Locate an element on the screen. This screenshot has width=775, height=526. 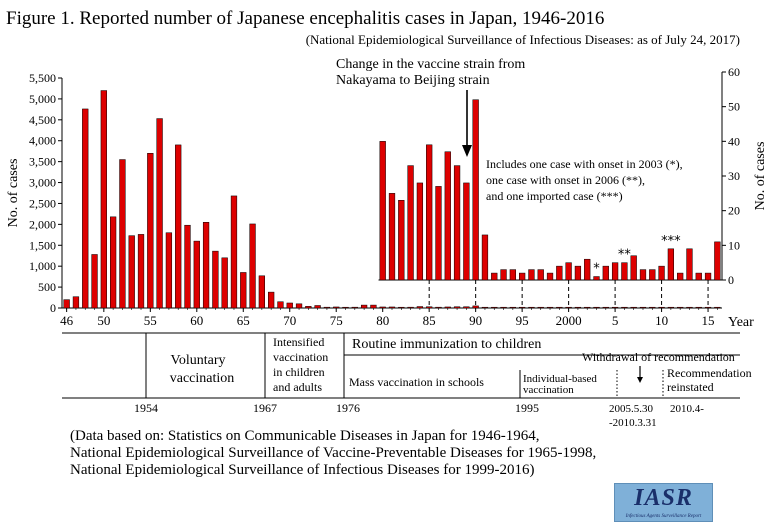
x-tick-label: 65 is located at coordinates (243, 320).